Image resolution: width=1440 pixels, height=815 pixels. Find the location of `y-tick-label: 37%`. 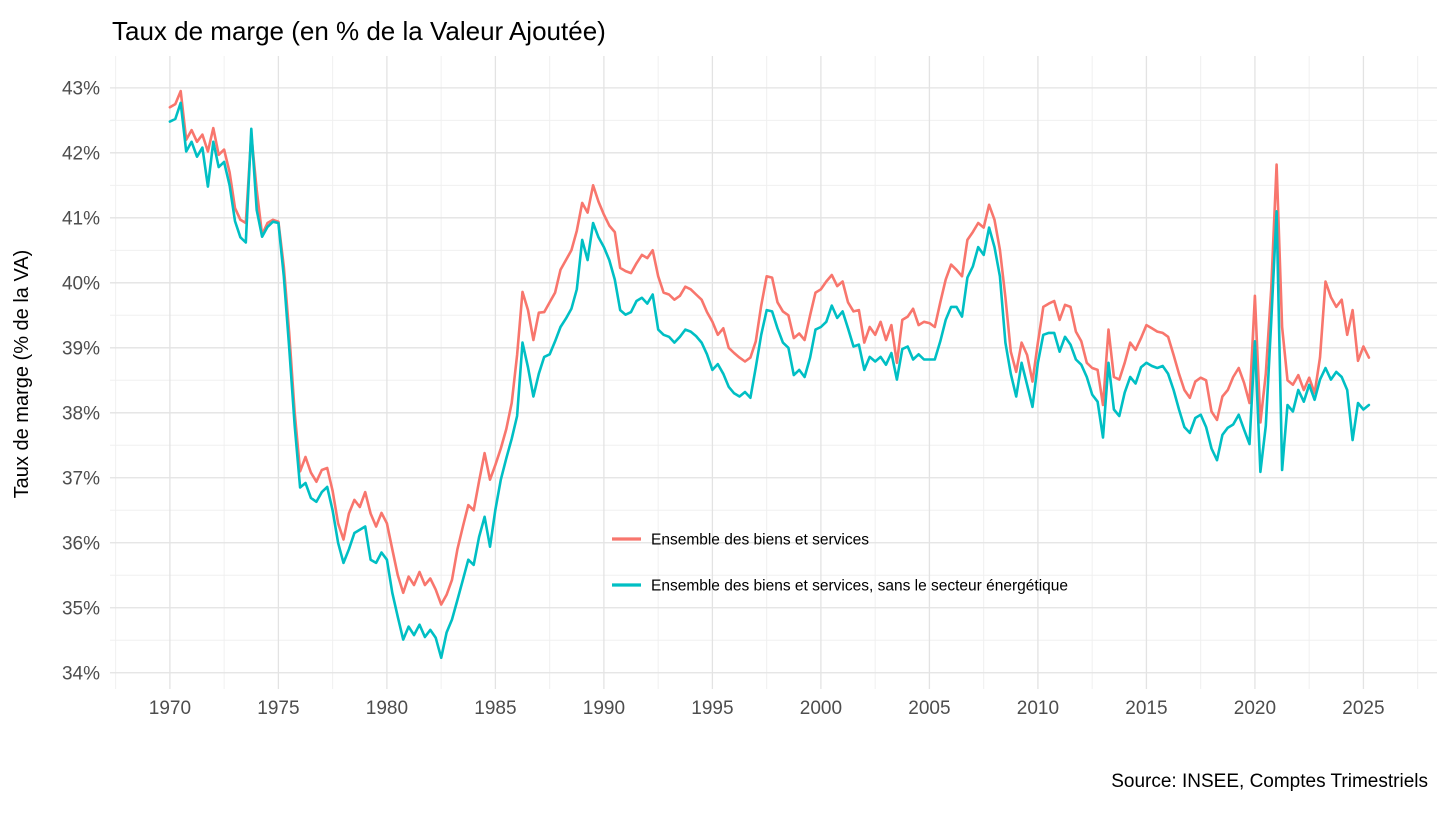

y-tick-label: 37% is located at coordinates (81, 478).